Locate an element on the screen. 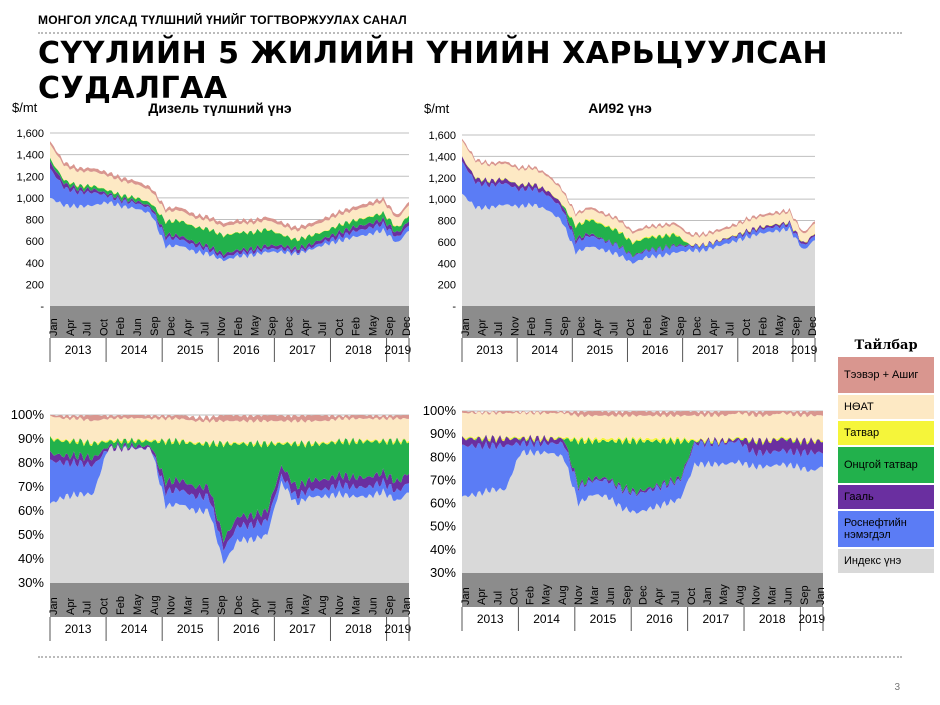  legend-item-6: Индекс үнэ is located at coordinates (886, 561).